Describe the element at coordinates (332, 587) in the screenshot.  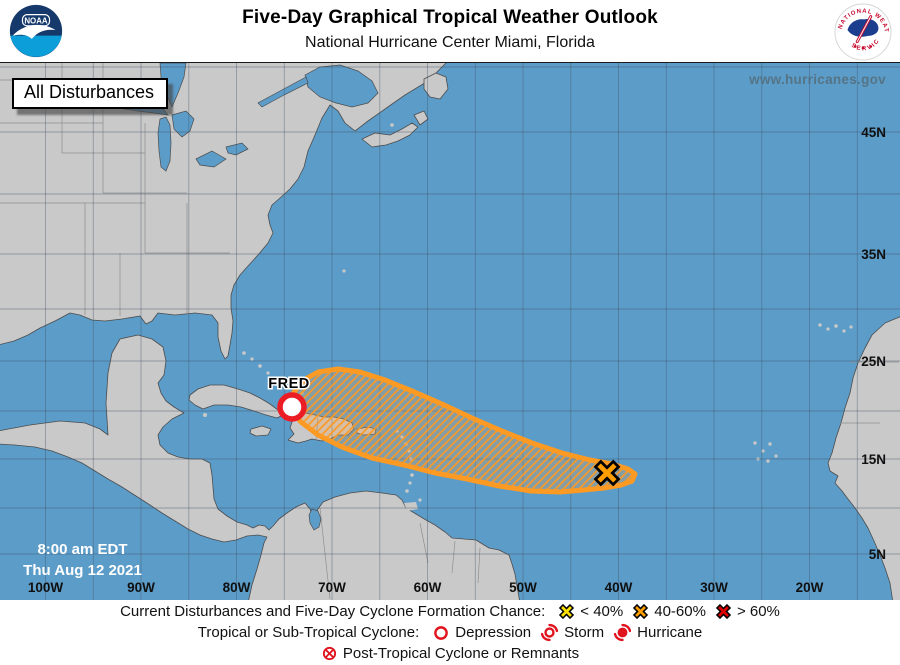
I see `lon-label-70w: 70W` at that location.